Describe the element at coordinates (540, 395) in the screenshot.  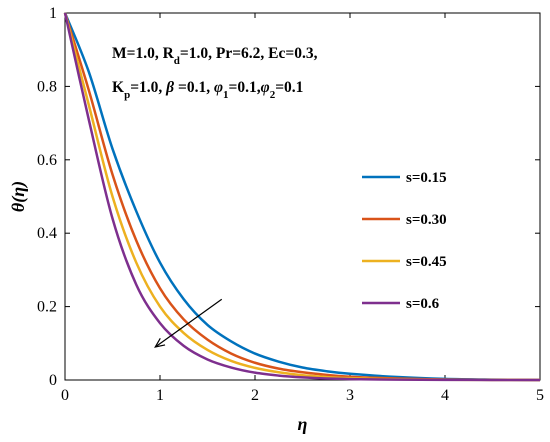
I see `x-tick-label: 5` at that location.